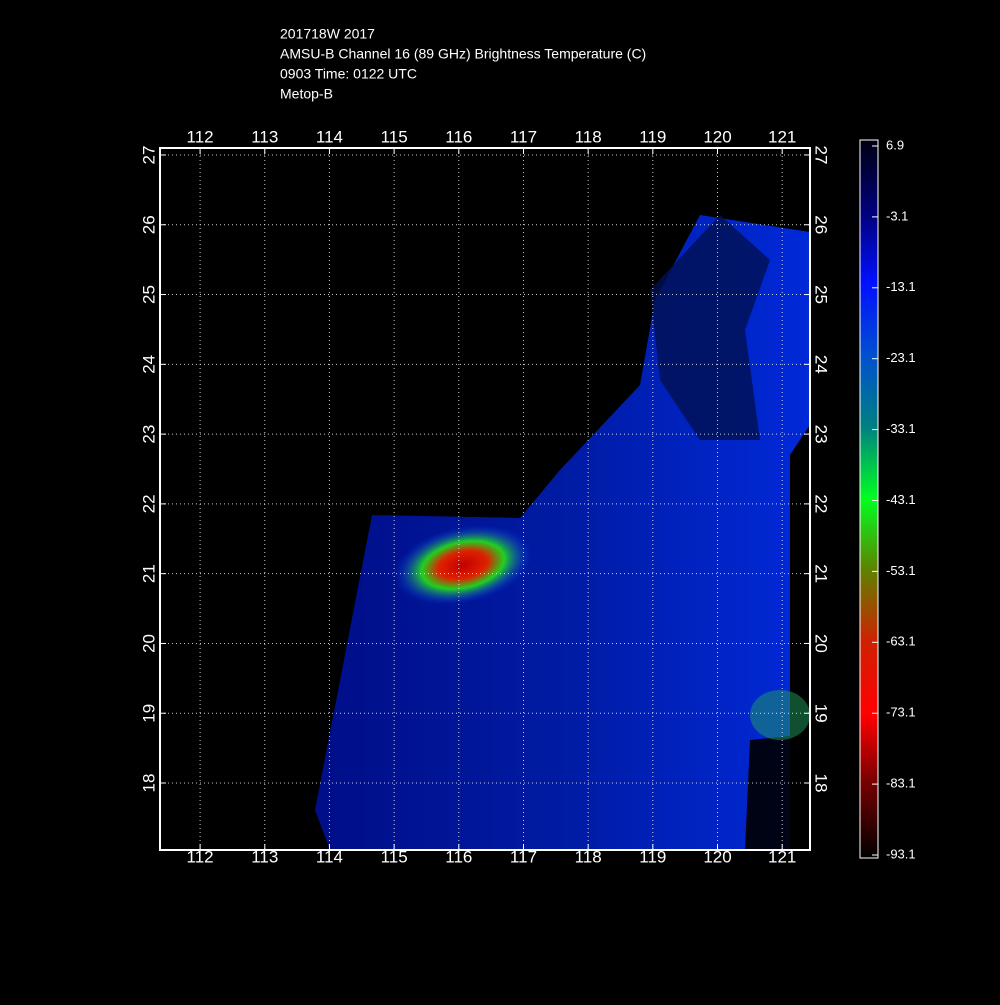 This screenshot has height=1005, width=1000. Describe the element at coordinates (306, 94) in the screenshot. I see `header-line: Metop-B` at that location.